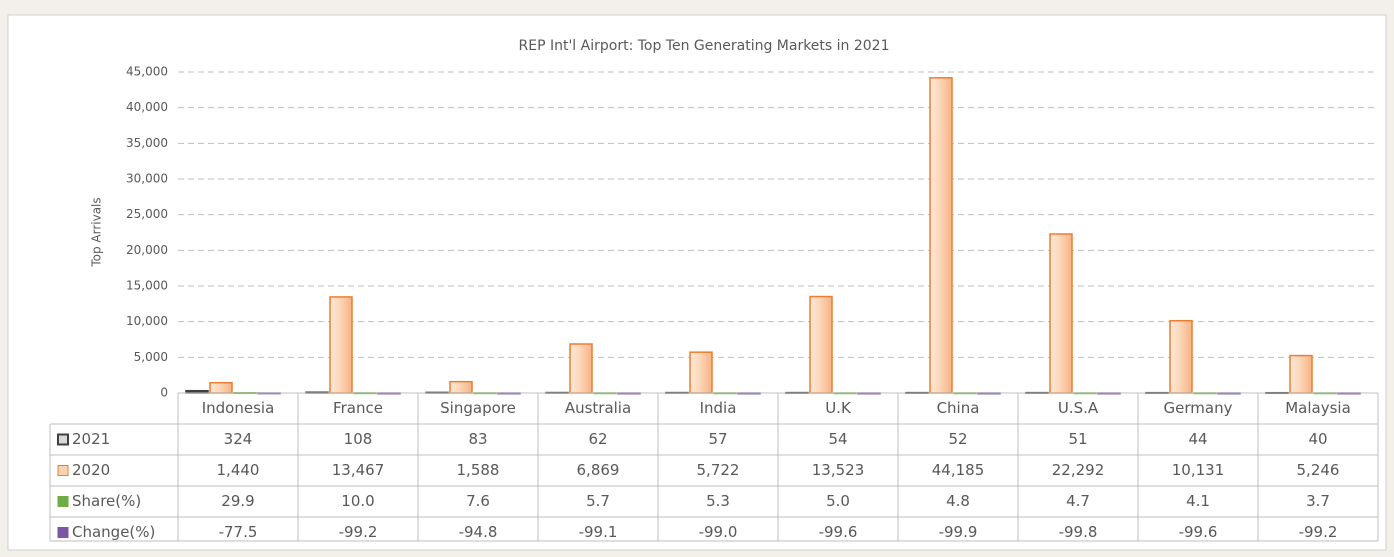 The image size is (1394, 557). What do you see at coordinates (598, 408) in the screenshot?
I see `x-tick-label: Australia` at bounding box center [598, 408].